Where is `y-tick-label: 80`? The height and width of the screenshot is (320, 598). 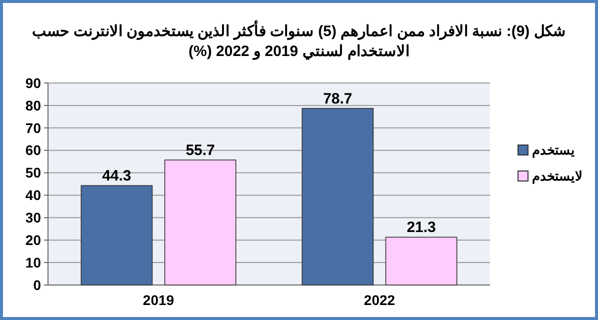 y-tick-label: 80 is located at coordinates (33, 105).